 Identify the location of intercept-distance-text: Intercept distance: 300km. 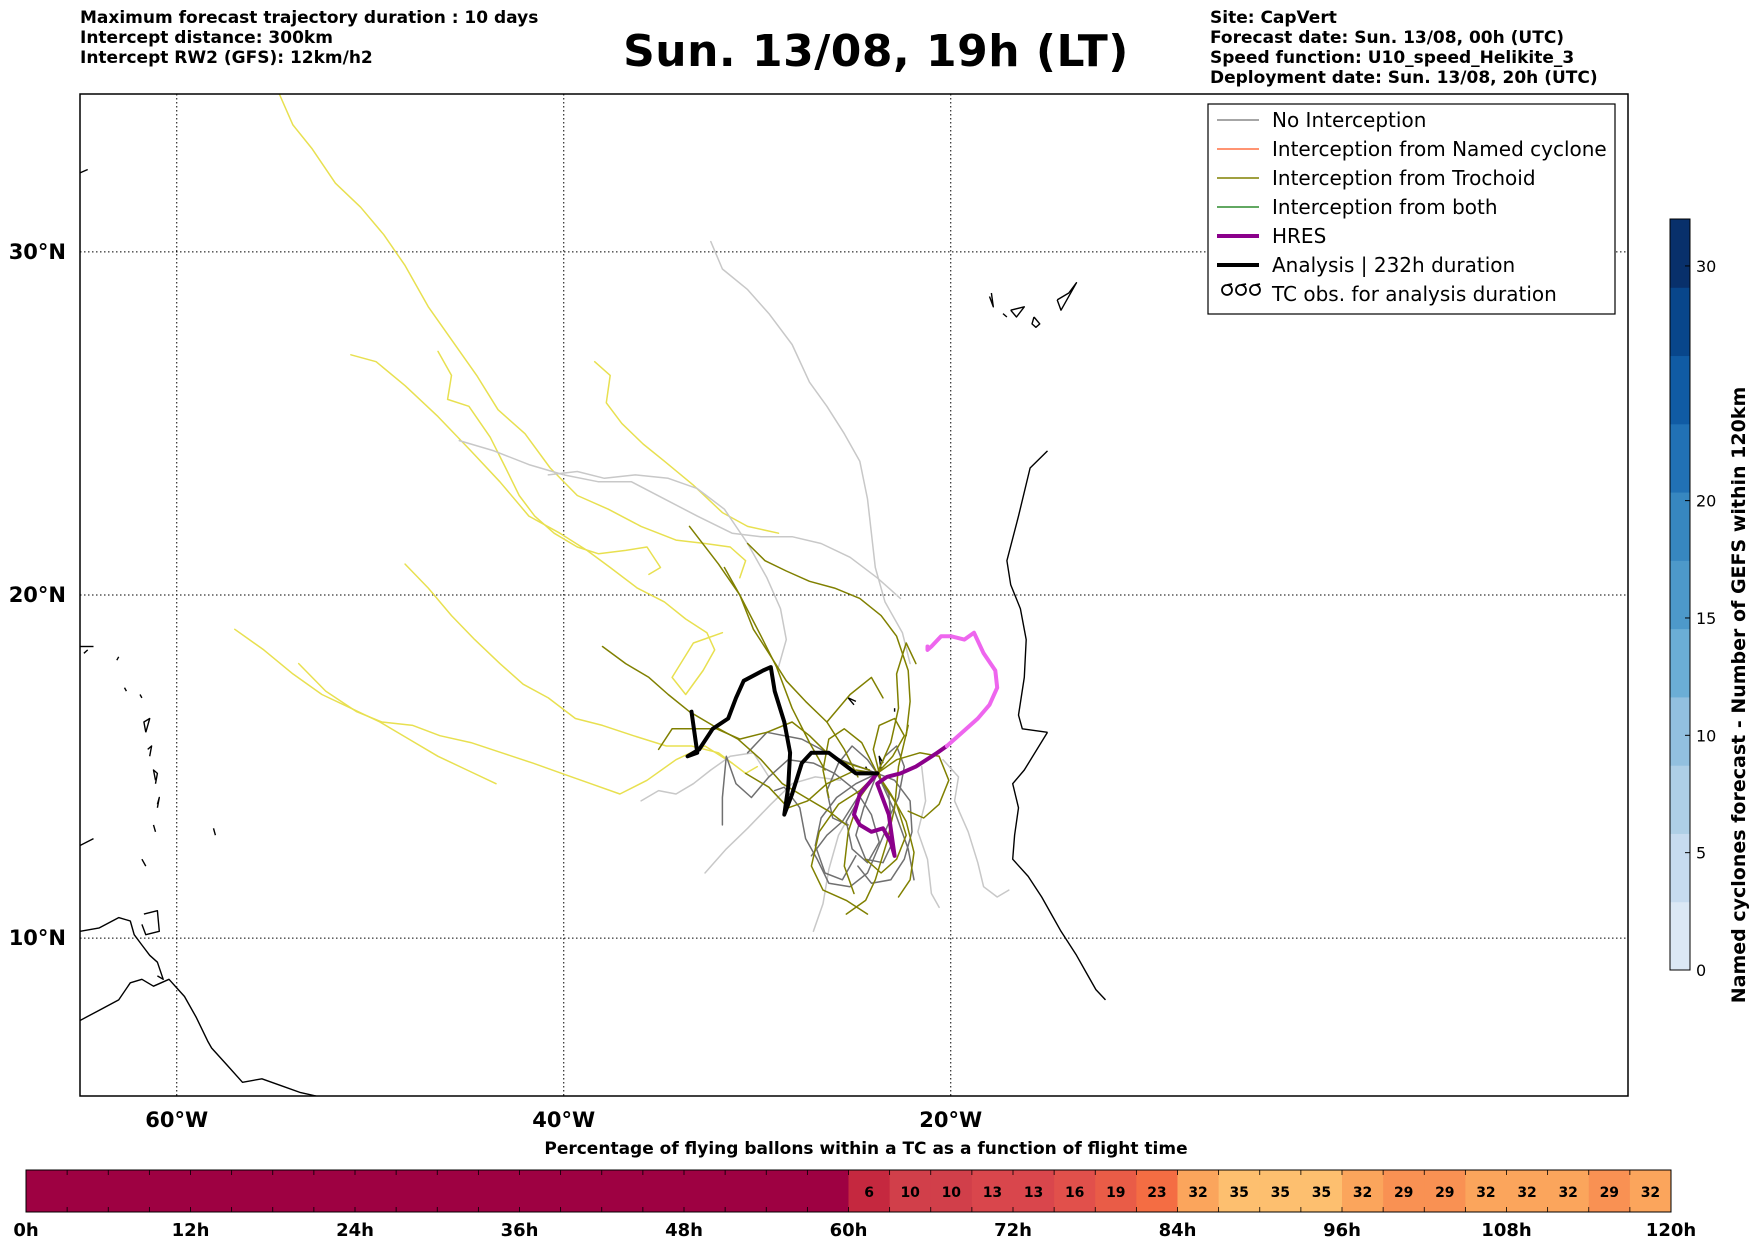
(206, 38).